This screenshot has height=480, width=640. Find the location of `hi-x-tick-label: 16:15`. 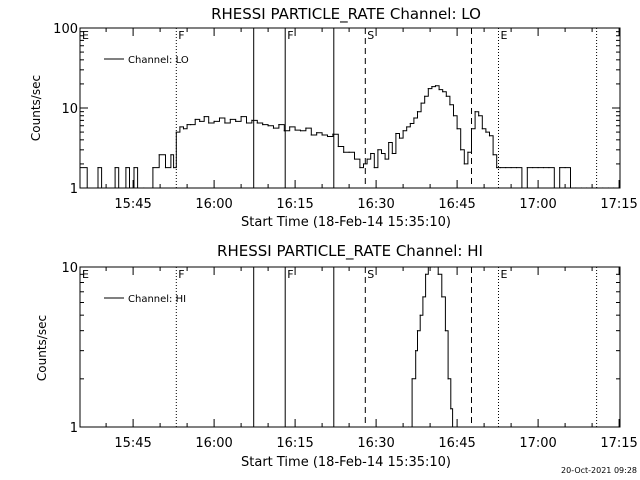

hi-x-tick-label: 16:15 is located at coordinates (294, 443).